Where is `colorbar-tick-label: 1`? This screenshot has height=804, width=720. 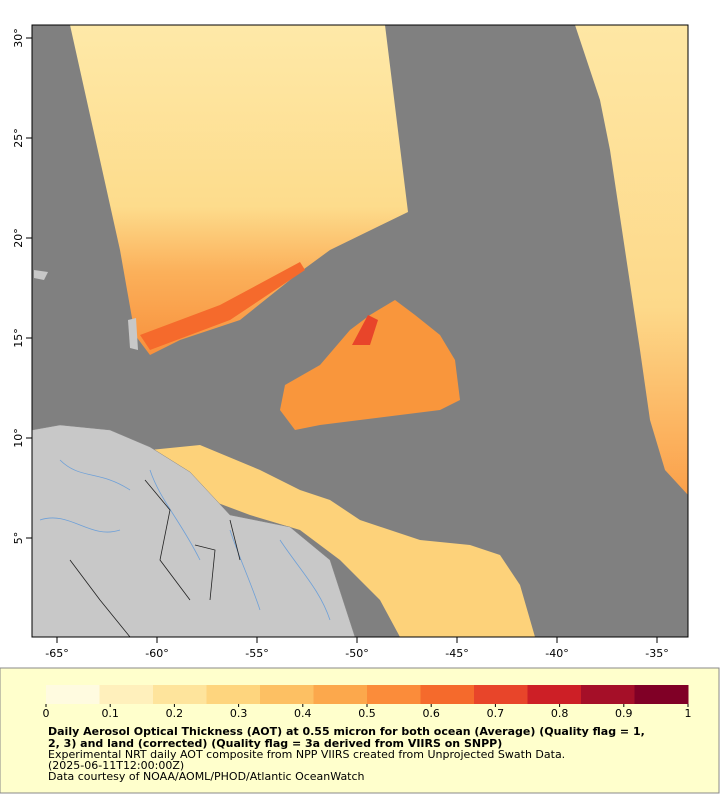
colorbar-tick-label: 1 is located at coordinates (688, 713).